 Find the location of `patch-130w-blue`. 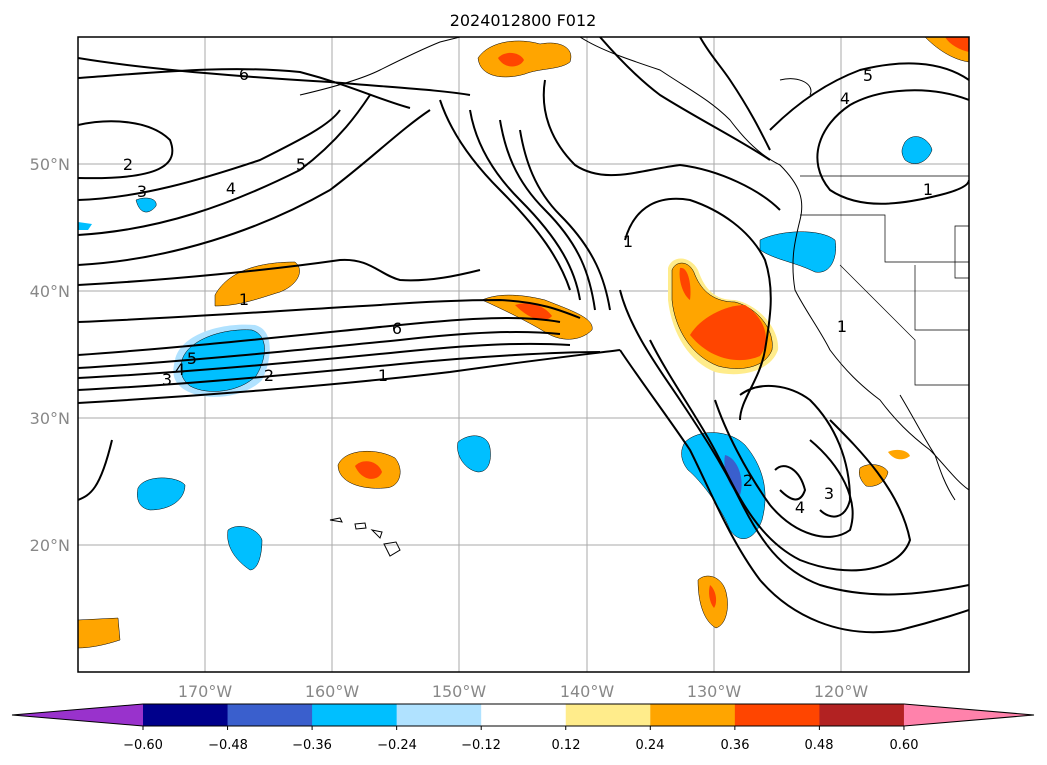

patch-130w-blue is located at coordinates (723, 485).